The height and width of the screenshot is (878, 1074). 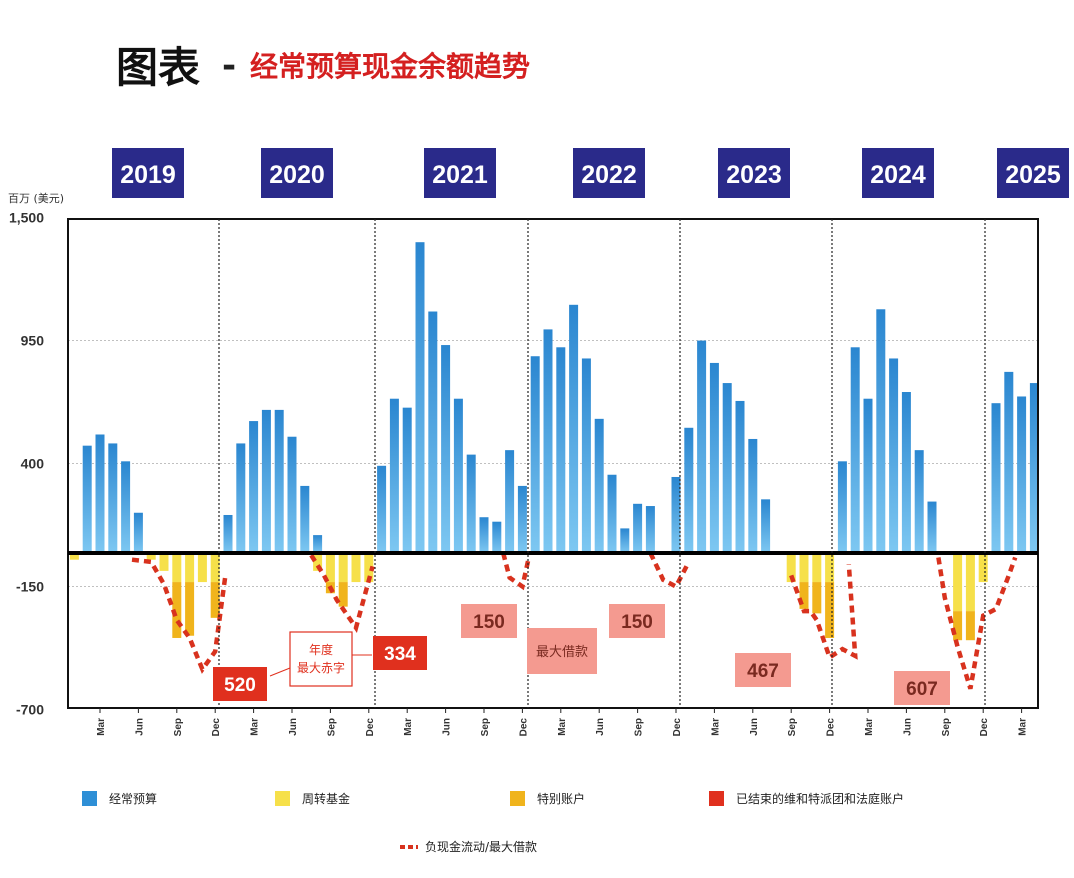 I want to click on legend-label: 经常预算, so click(x=133, y=798).